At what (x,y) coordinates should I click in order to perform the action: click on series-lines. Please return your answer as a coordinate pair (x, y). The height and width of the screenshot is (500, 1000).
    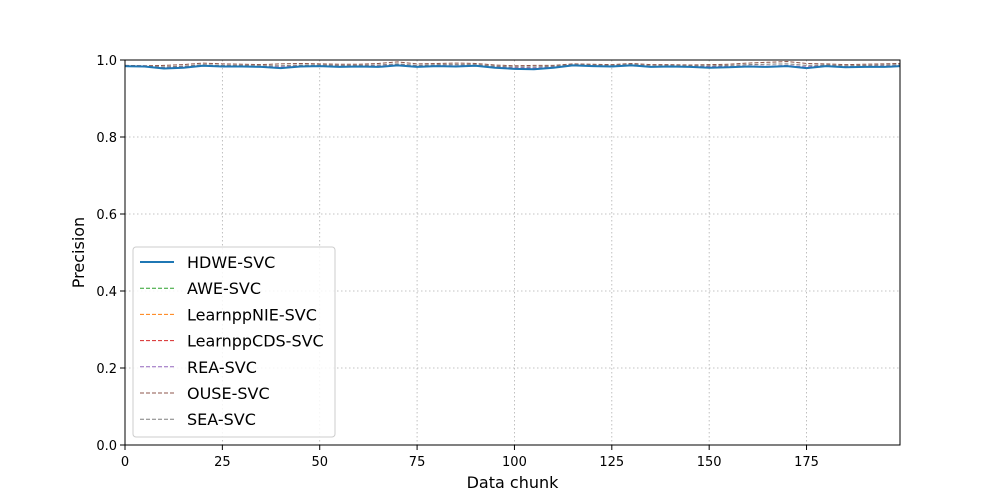
    Looking at the image, I should click on (512, 66).